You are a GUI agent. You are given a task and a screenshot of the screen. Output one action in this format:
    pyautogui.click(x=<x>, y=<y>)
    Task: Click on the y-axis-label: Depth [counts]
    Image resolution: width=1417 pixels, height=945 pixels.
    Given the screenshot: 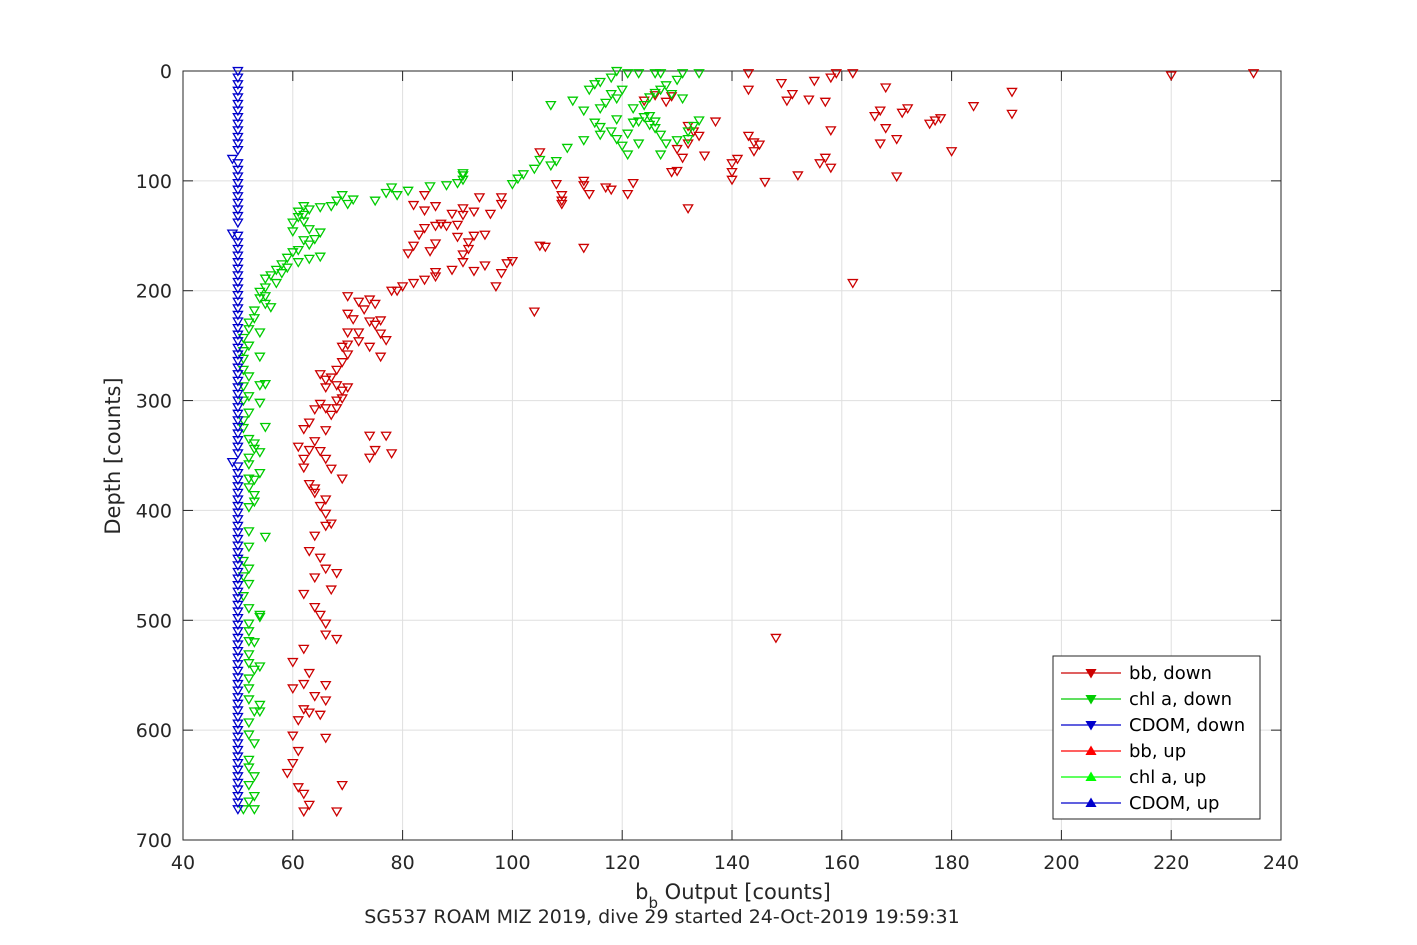 What is the action you would take?
    pyautogui.click(x=113, y=455)
    